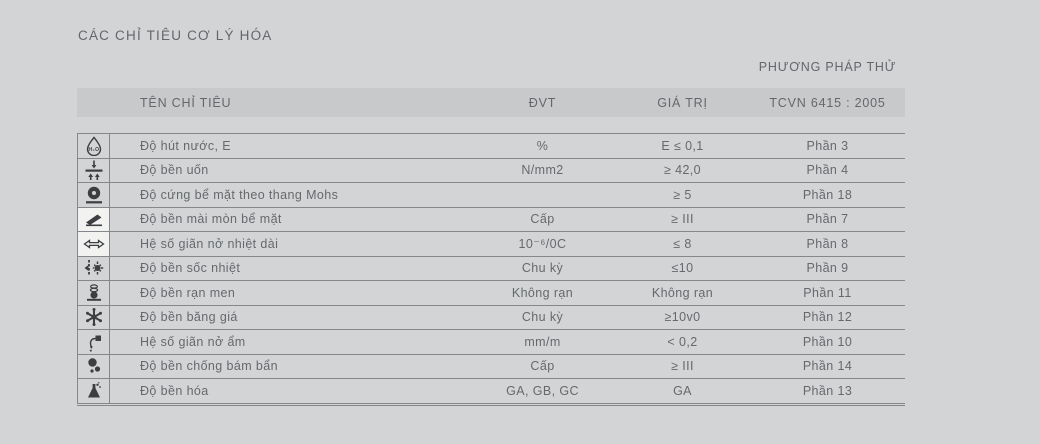  I want to click on criterion-method: Phần 13, so click(827, 390).